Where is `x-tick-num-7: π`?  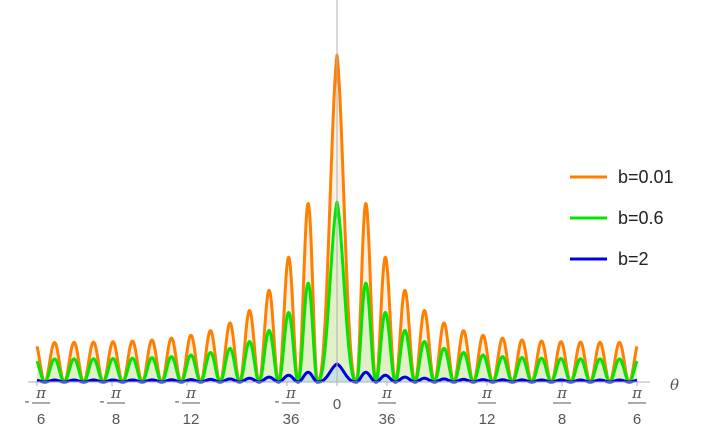 x-tick-num-7: π is located at coordinates (562, 393).